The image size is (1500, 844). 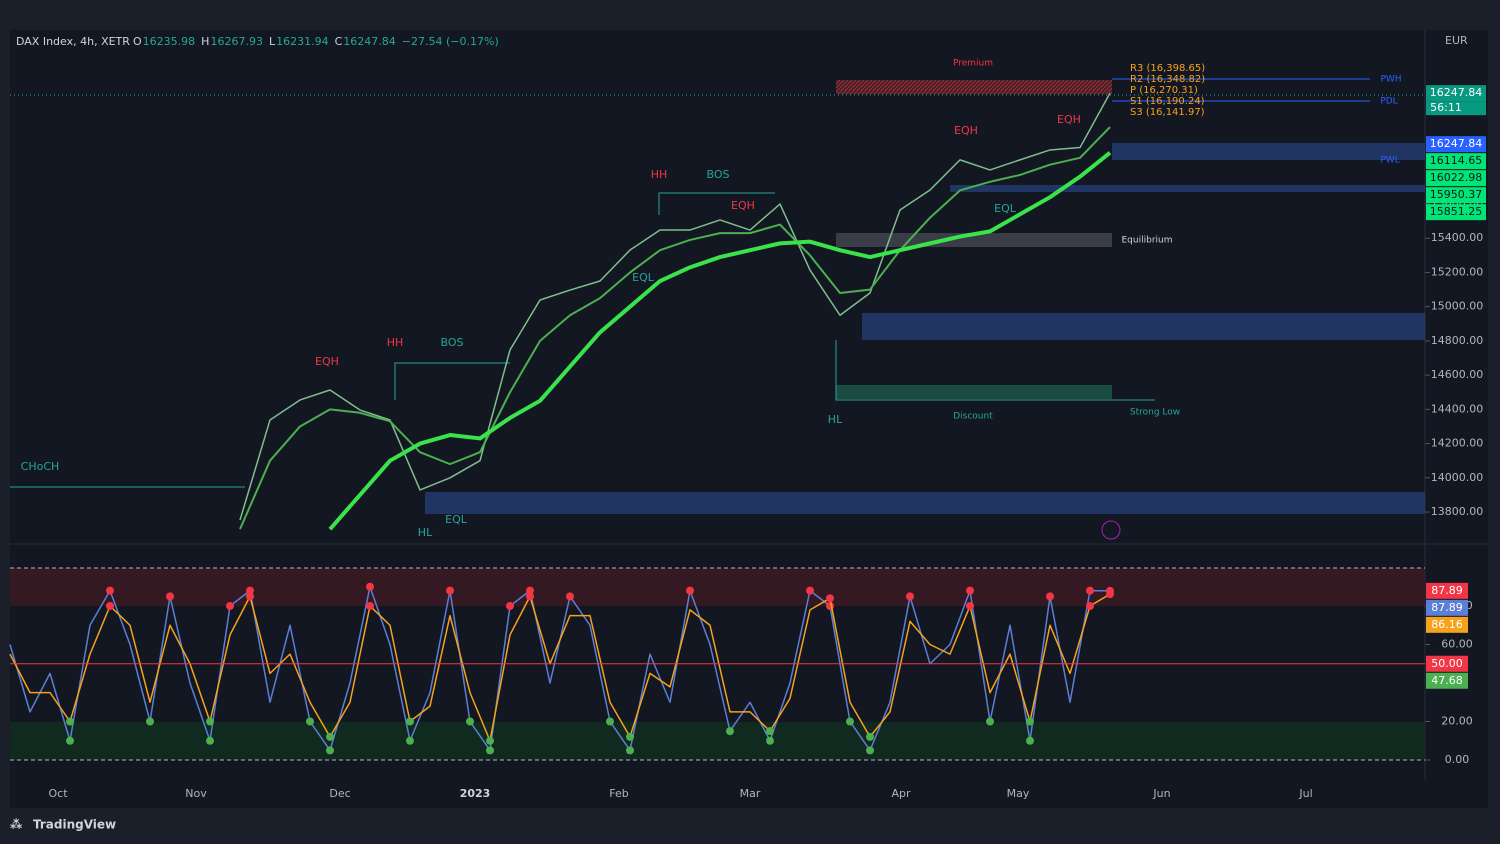 I want to click on currency: EUR, so click(x=1456, y=40).